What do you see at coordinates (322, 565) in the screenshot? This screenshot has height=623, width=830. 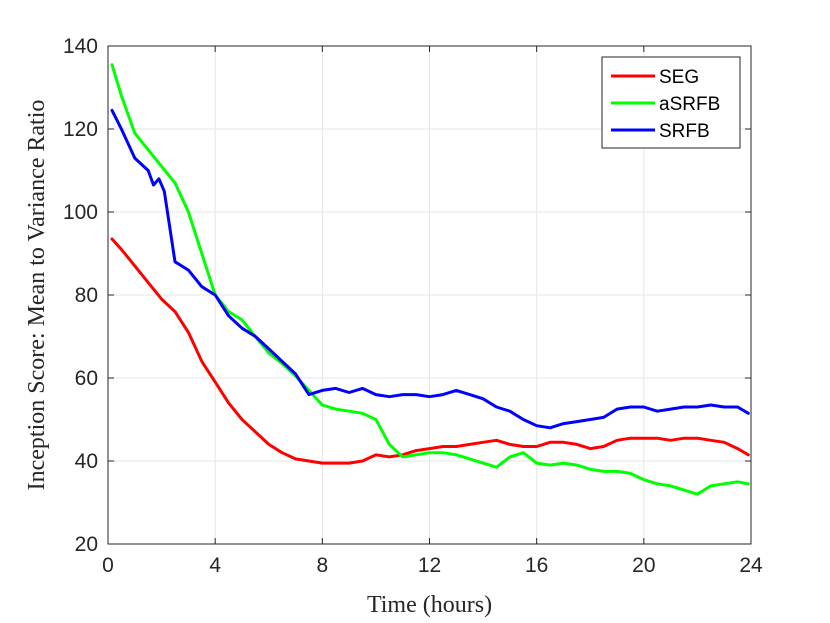 I see `x-tick-label: 8` at bounding box center [322, 565].